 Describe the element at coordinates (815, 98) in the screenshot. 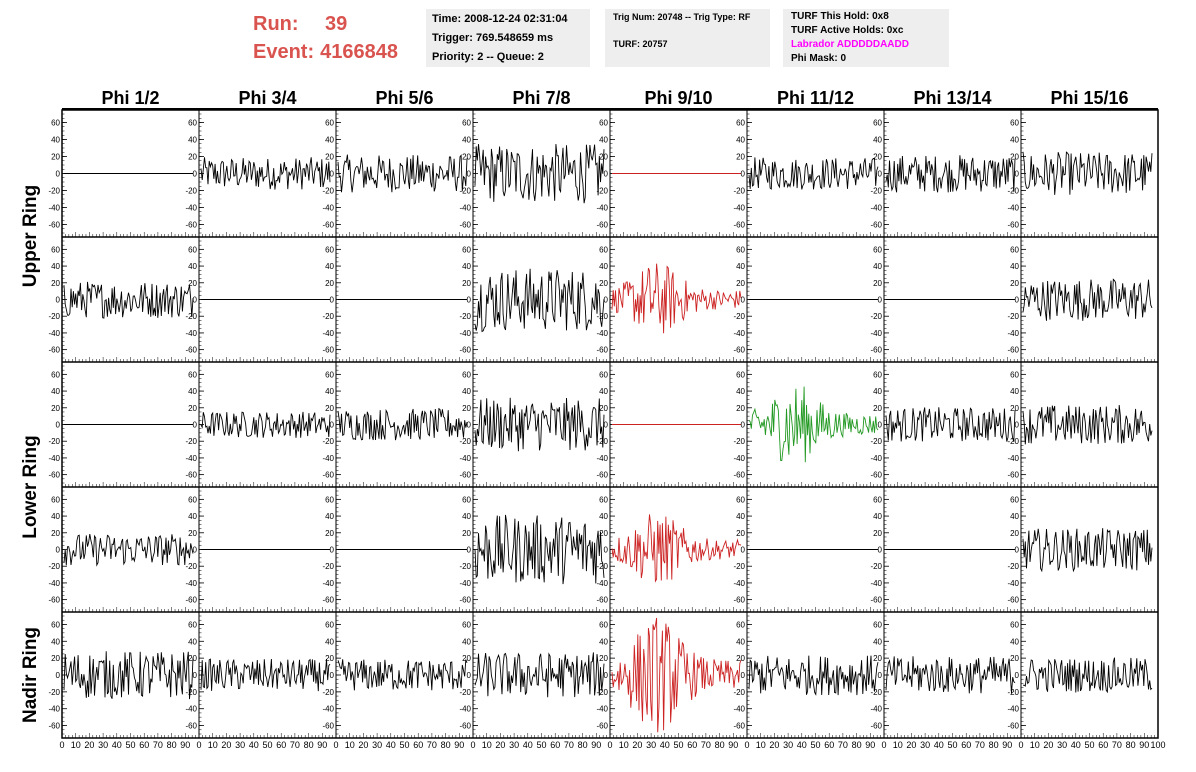

I see `column-header: Phi 11/12` at that location.